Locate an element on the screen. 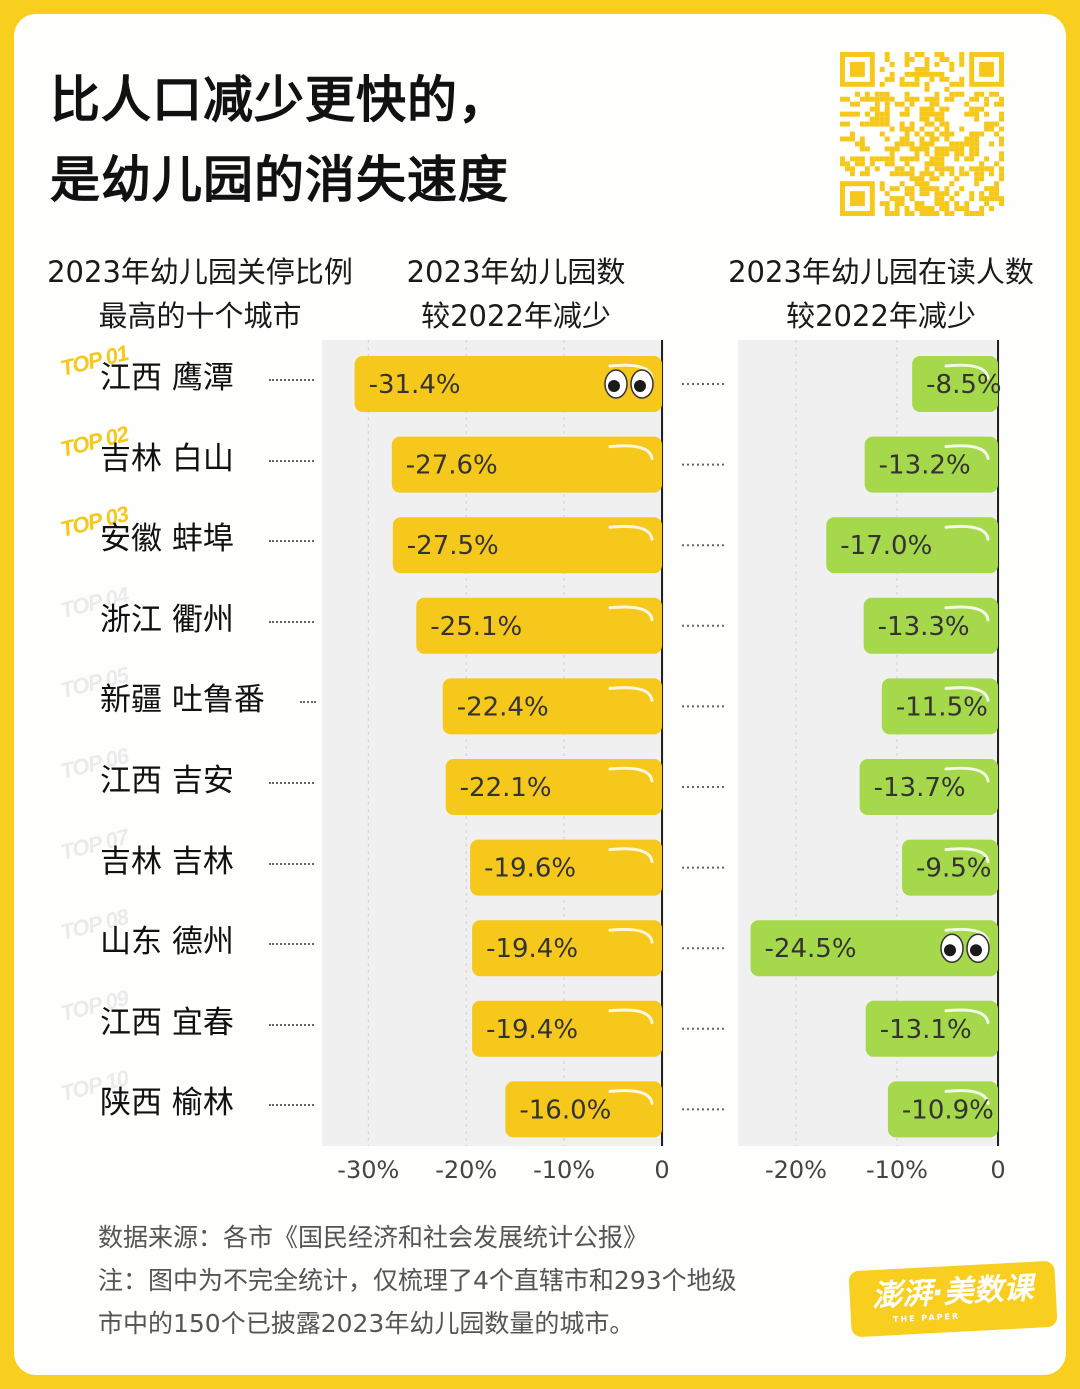 The image size is (1080, 1389). city-row: TOP 06 江西 吉安 is located at coordinates (169, 785).